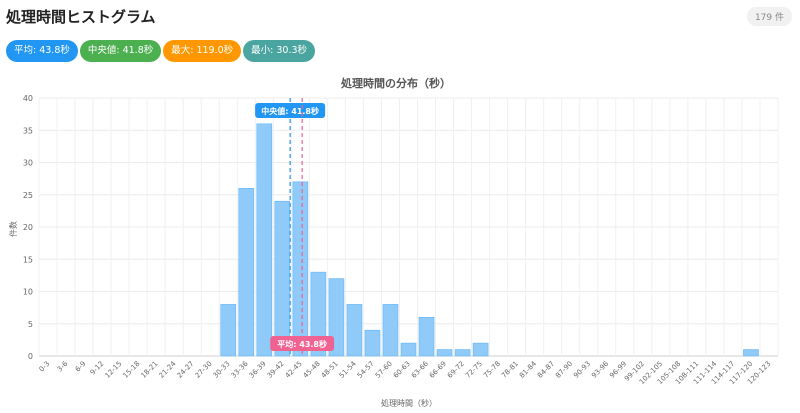 This screenshot has width=800, height=413. Describe the element at coordinates (438, 370) in the screenshot. I see `x-tick-label: 66-69` at that location.